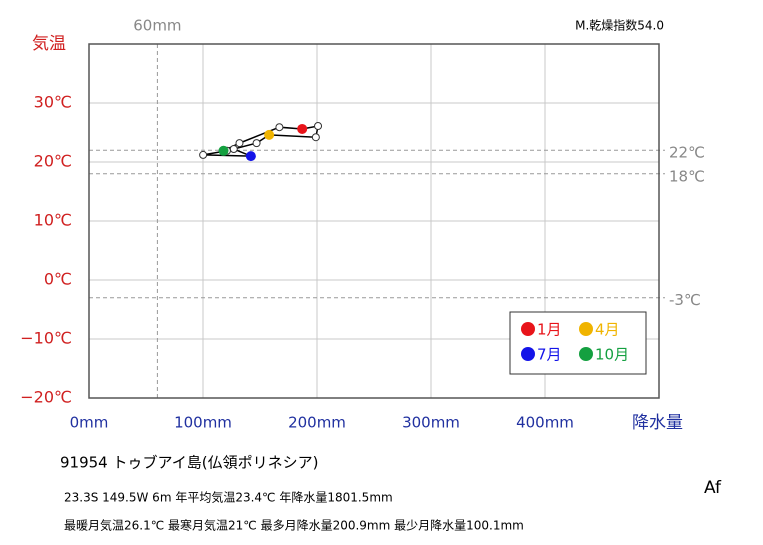 The width and height of the screenshot is (763, 545). I want to click on y-tick-label: −10℃, so click(46, 338).